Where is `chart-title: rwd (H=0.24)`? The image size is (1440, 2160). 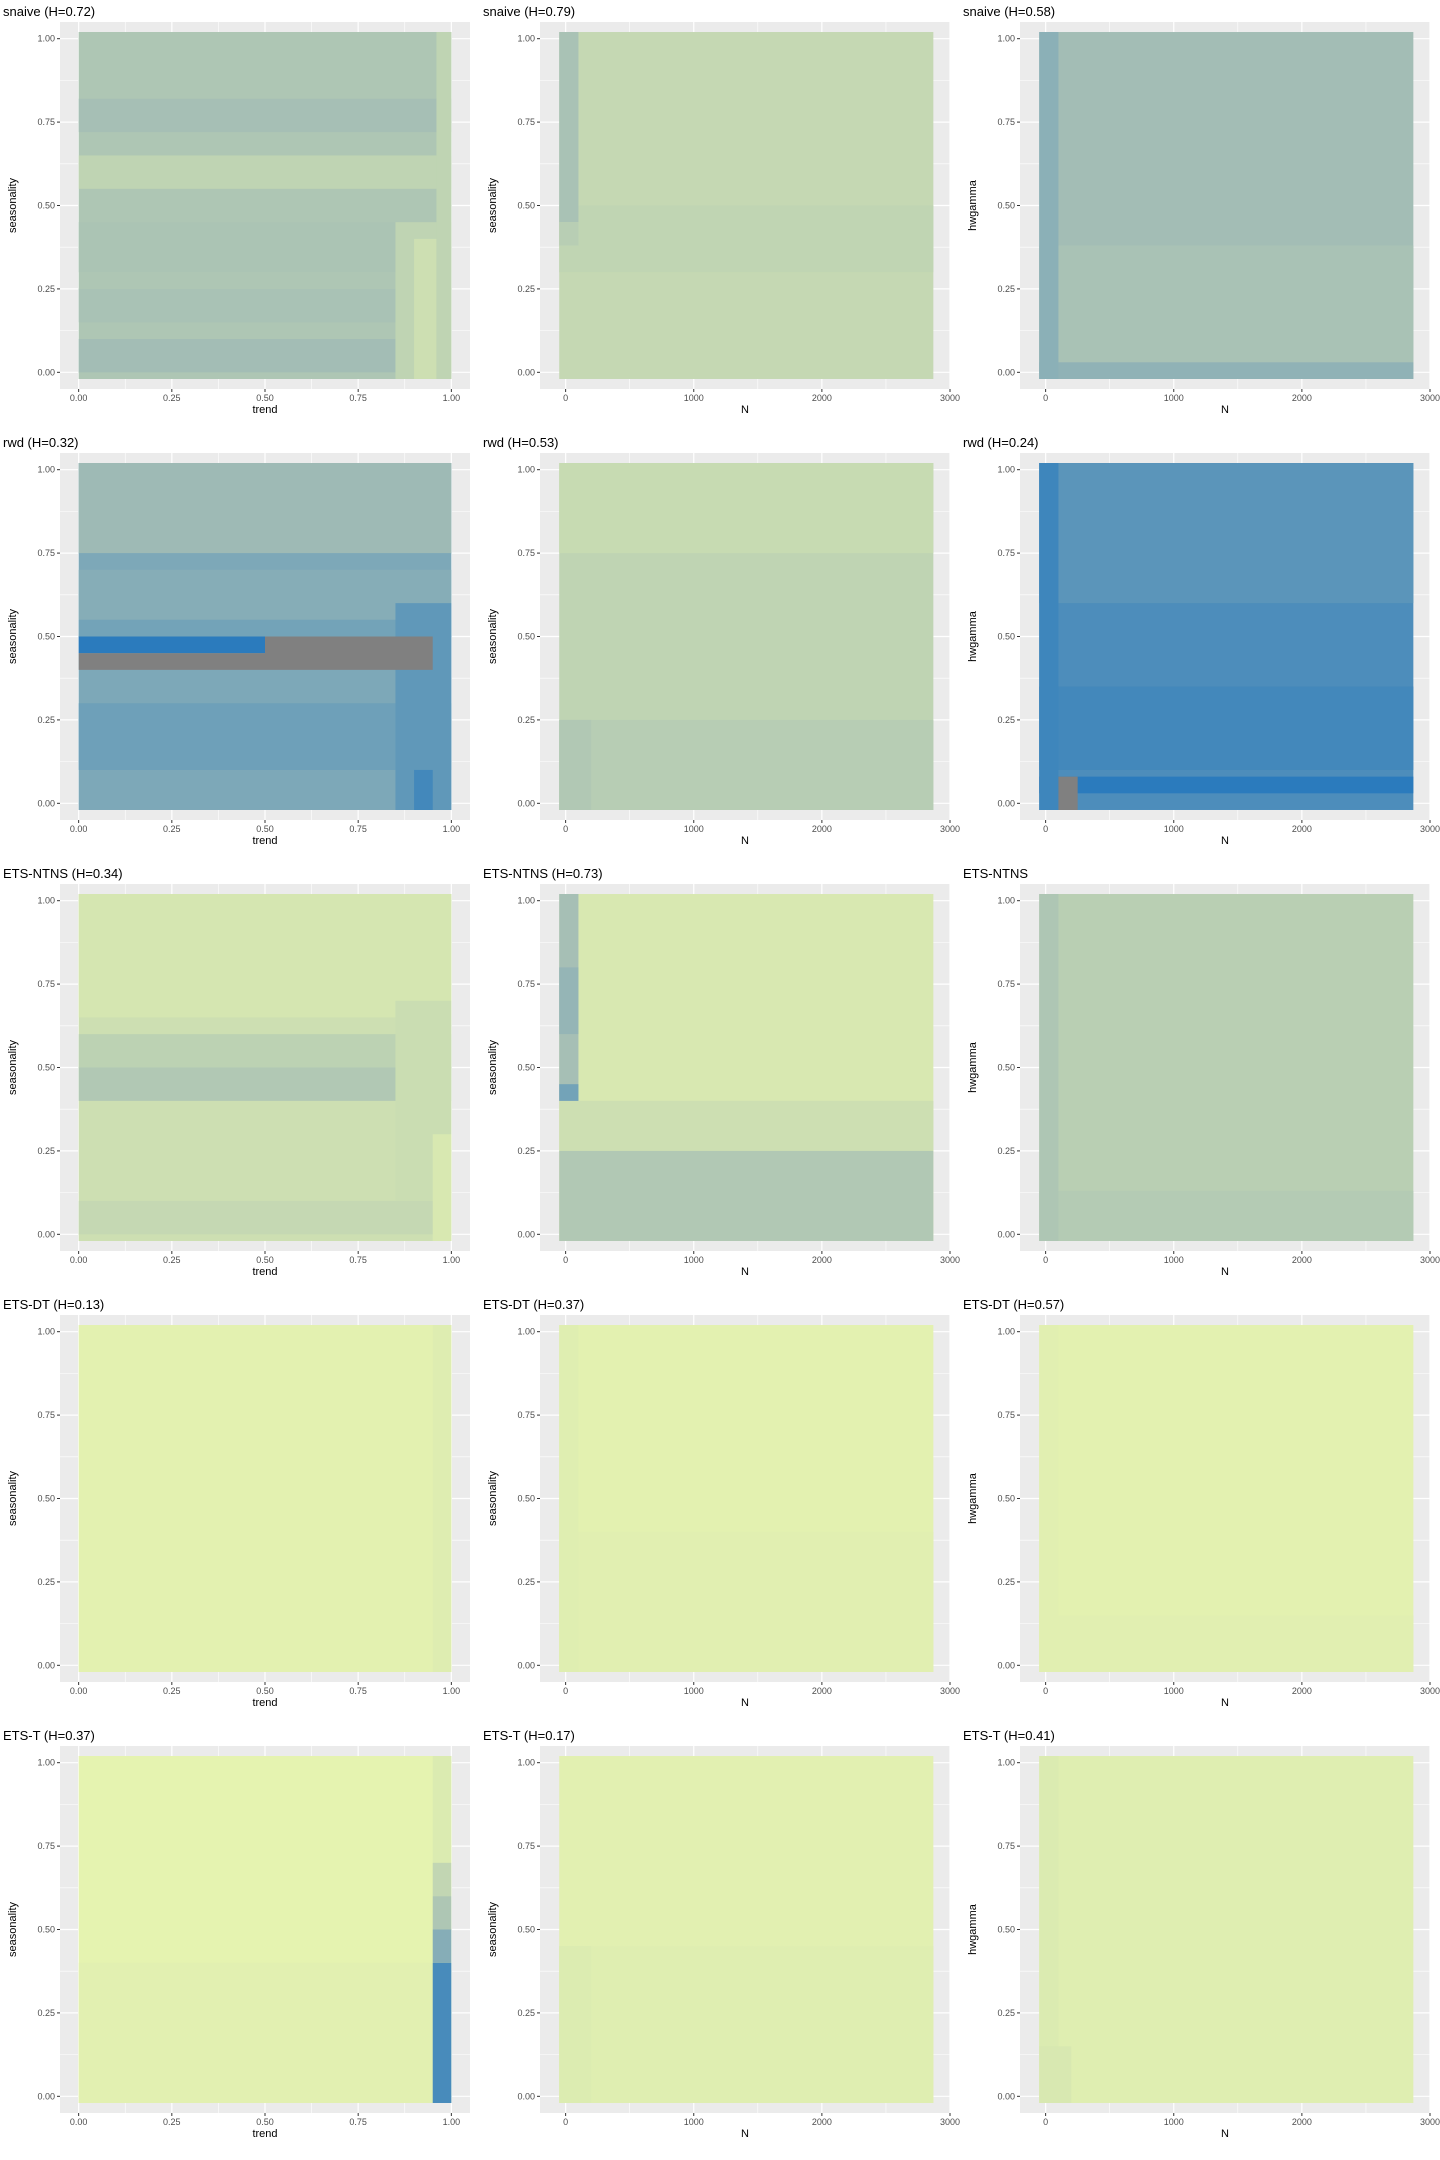
chart-title: rwd (H=0.24) is located at coordinates (1001, 442).